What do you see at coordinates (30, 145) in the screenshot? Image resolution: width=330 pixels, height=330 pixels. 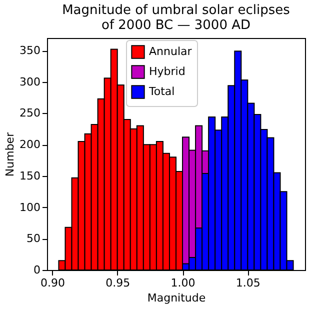 I see `y-tick-label: 200` at bounding box center [30, 145].